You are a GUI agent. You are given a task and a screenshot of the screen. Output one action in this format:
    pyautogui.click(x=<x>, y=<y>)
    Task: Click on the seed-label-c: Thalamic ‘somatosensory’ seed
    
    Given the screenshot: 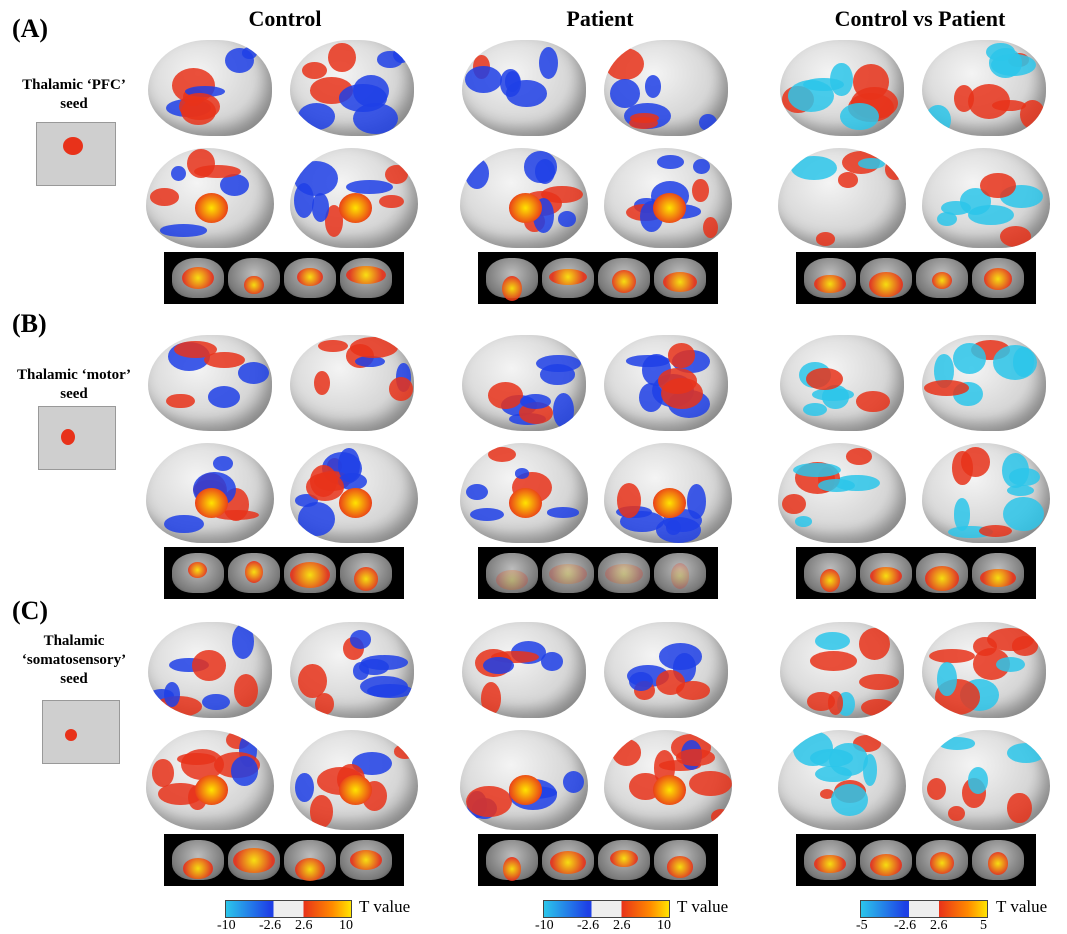 What is the action you would take?
    pyautogui.click(x=74, y=660)
    